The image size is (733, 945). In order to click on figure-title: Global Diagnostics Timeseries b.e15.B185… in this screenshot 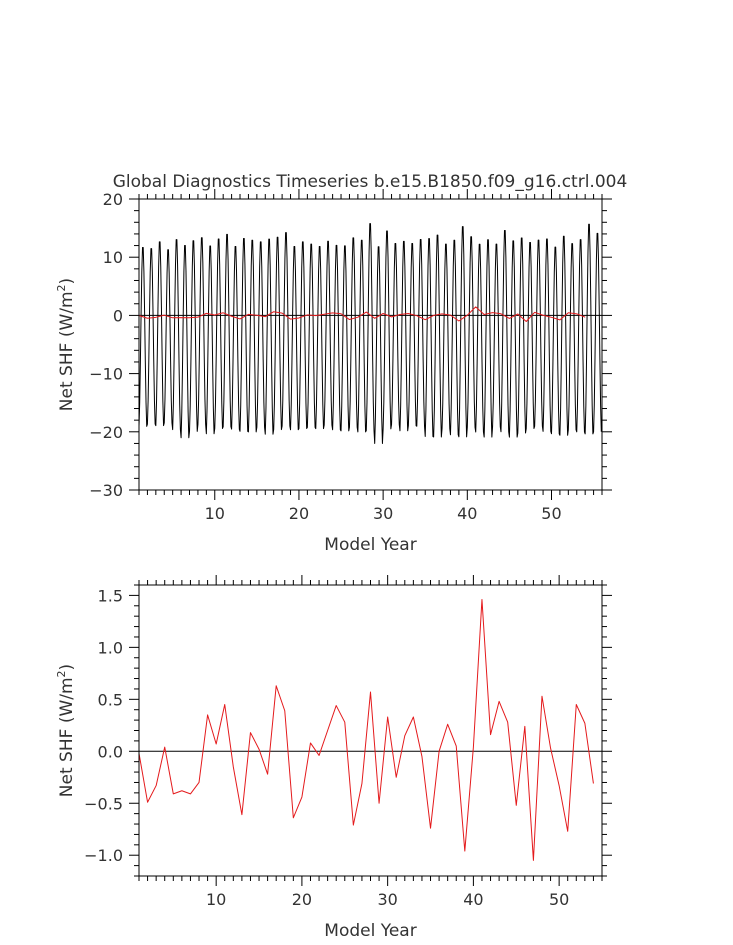, I will do `click(370, 182)`.